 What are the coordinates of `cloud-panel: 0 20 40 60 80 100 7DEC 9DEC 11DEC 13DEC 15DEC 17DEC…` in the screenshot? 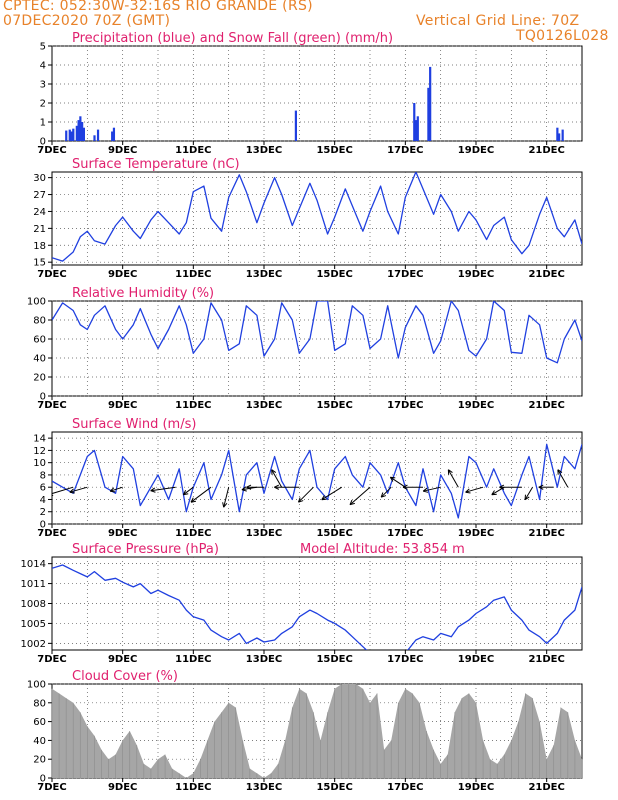 It's located at (305, 731).